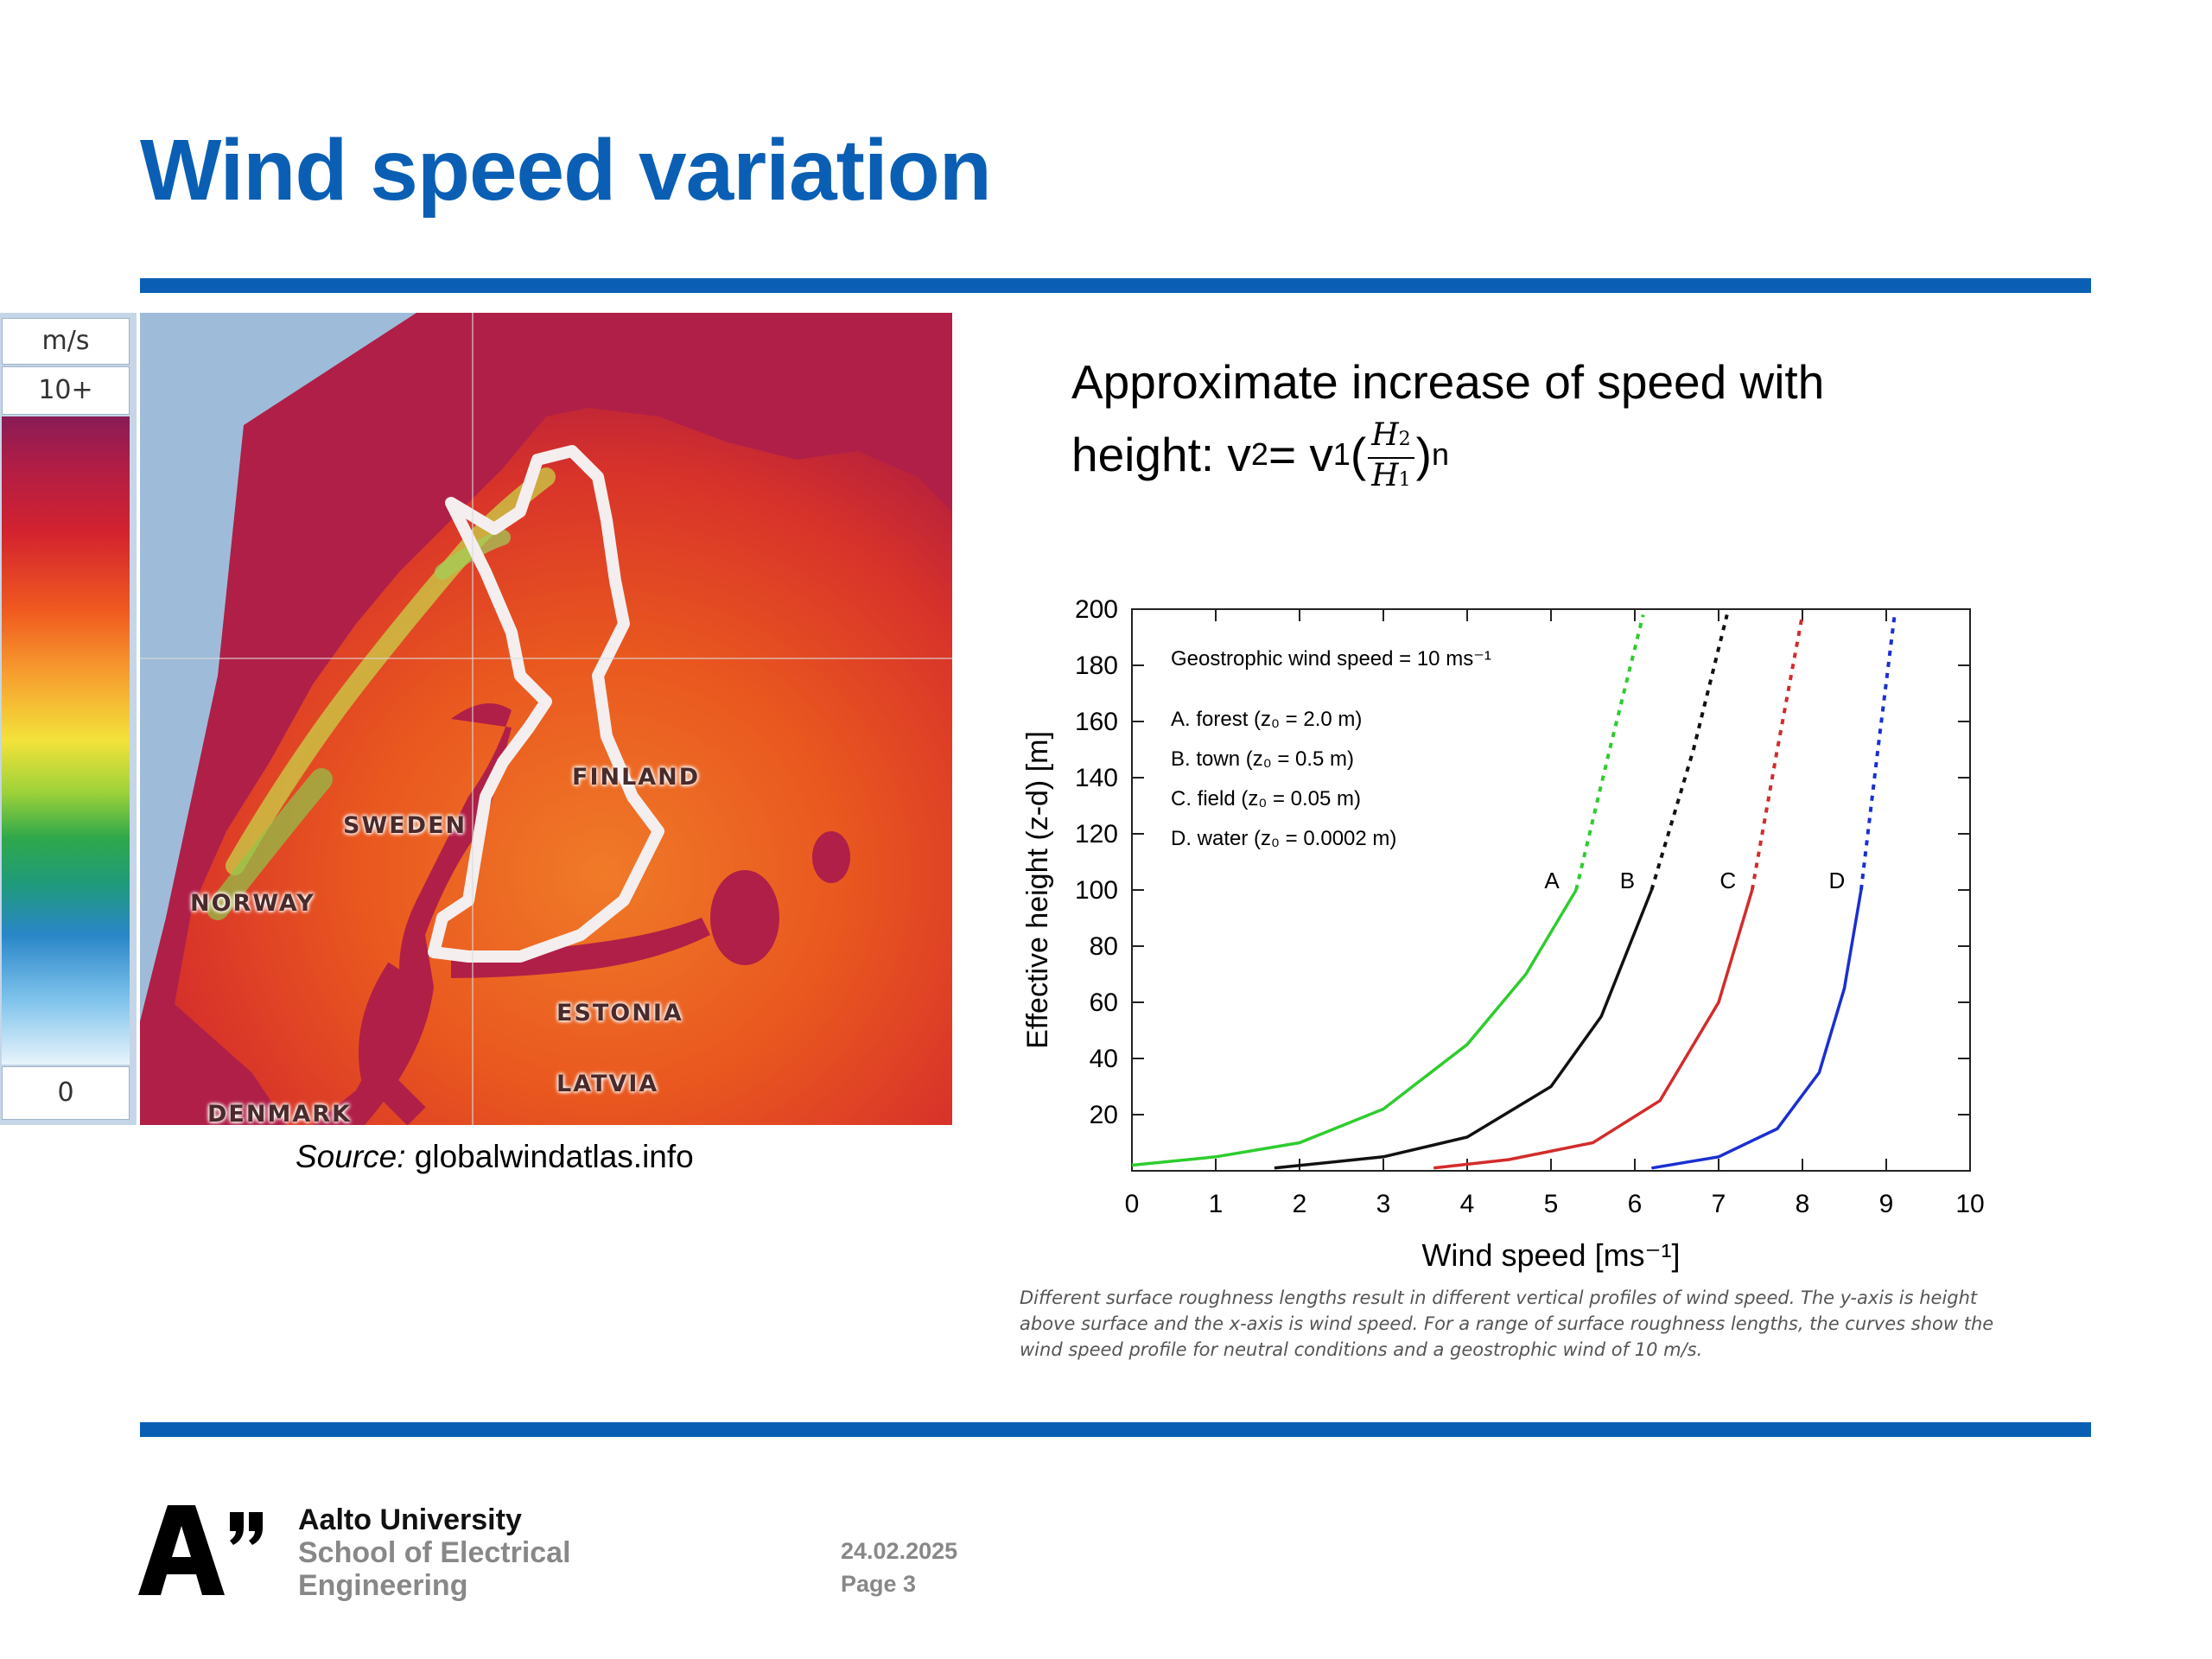 Image resolution: width=2212 pixels, height=1659 pixels. I want to click on x-tick-label: 8, so click(1803, 1204).